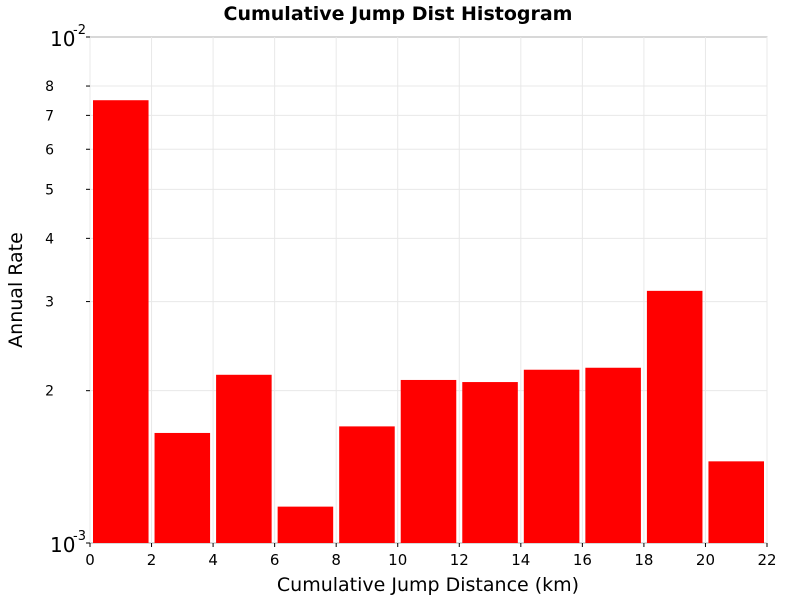 This screenshot has width=800, height=600. I want to click on y-tick-label: 3, so click(49, 303).